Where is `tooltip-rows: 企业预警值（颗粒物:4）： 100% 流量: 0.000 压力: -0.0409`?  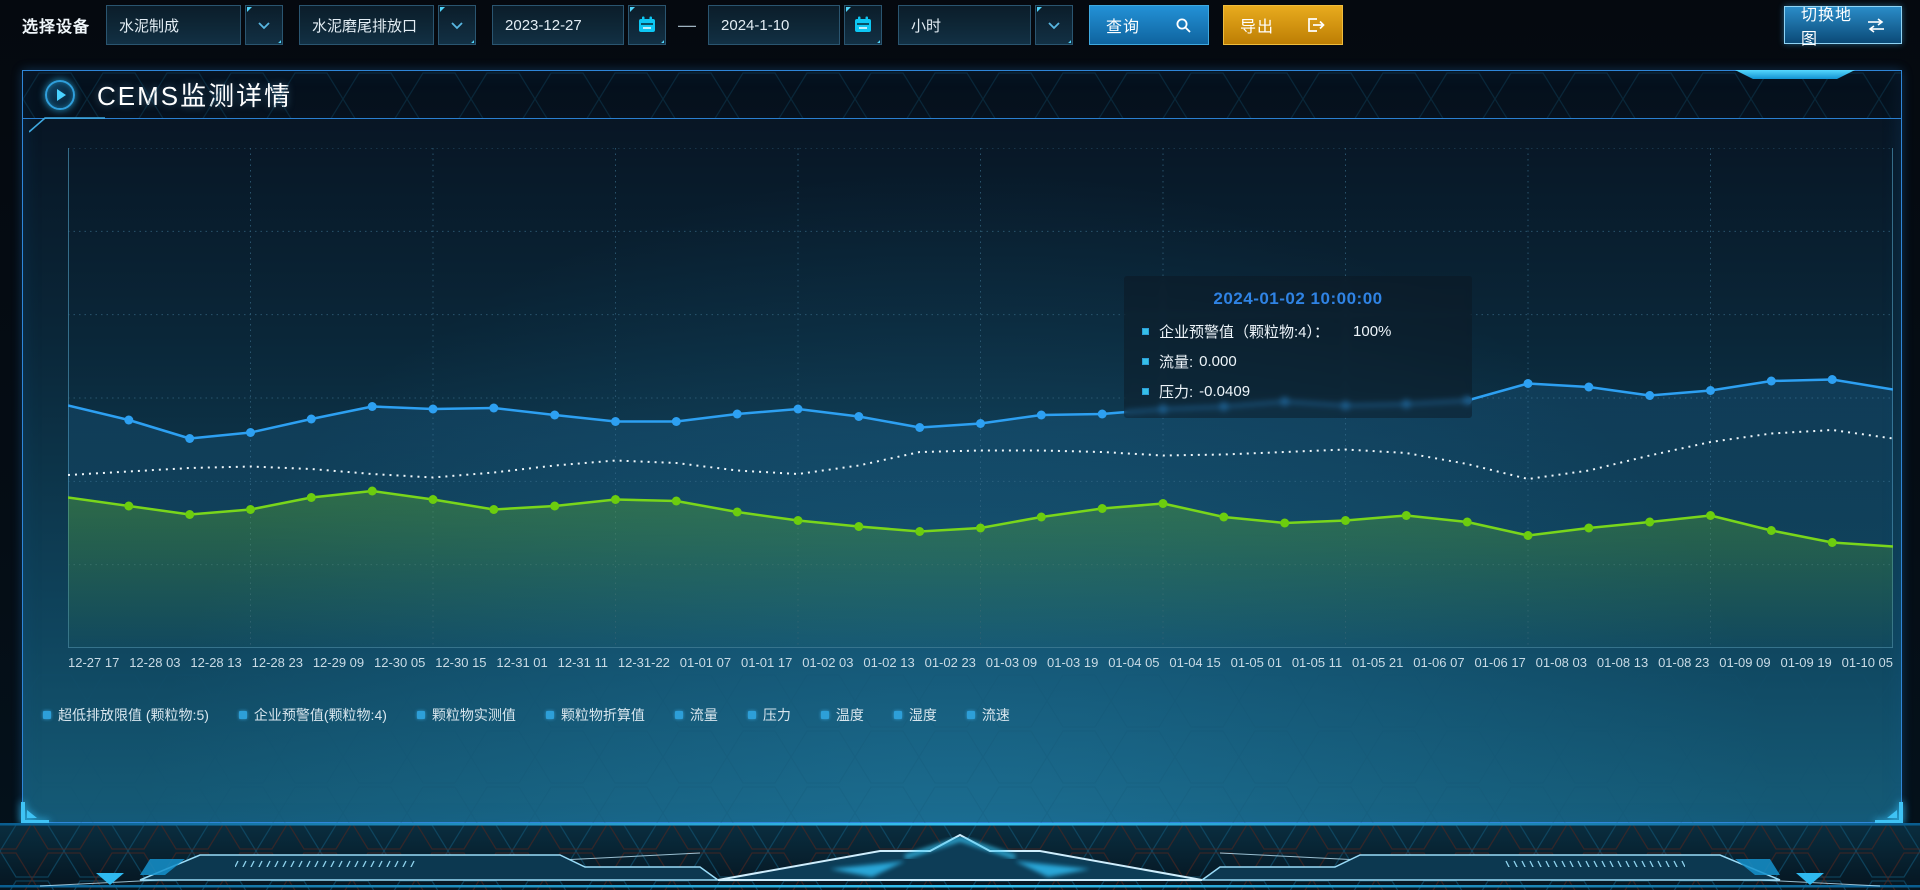
tooltip-rows: 企业预警值（颗粒物:4）： 100% 流量: 0.000 压力: -0.0409 is located at coordinates (1298, 361).